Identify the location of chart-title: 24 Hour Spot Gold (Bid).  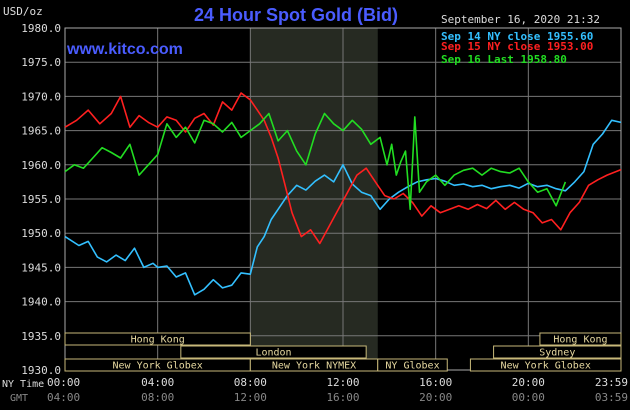
(296, 15).